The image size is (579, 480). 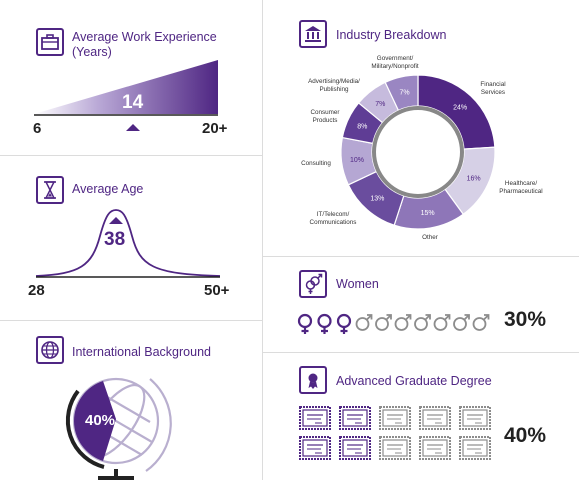 I want to click on women-title: Women, so click(x=357, y=284).